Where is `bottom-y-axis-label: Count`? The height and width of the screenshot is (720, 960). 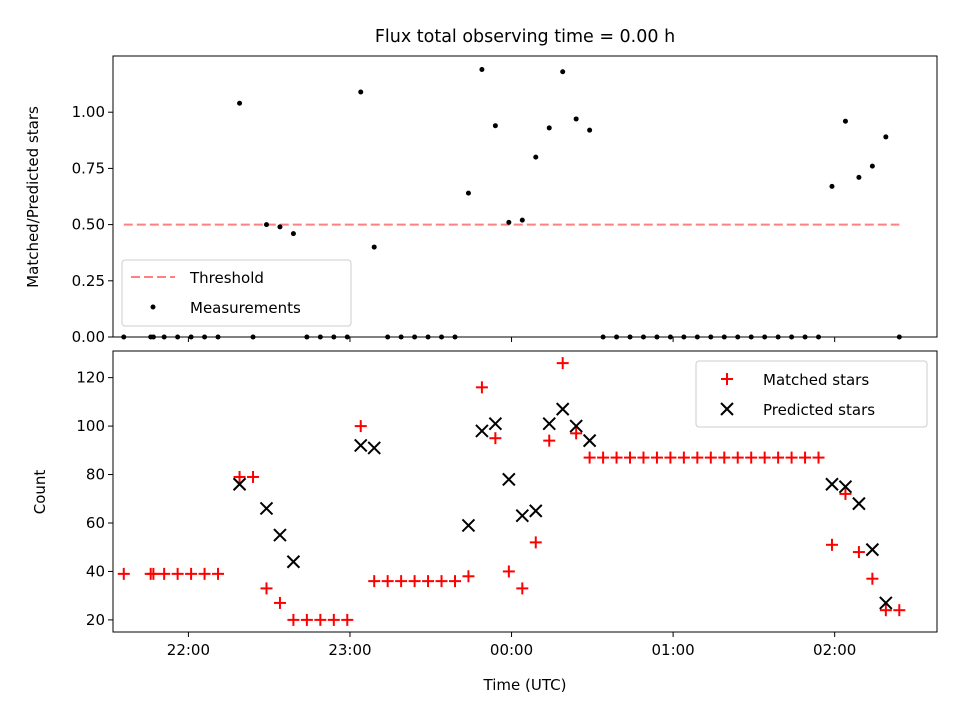 bottom-y-axis-label: Count is located at coordinates (40, 492).